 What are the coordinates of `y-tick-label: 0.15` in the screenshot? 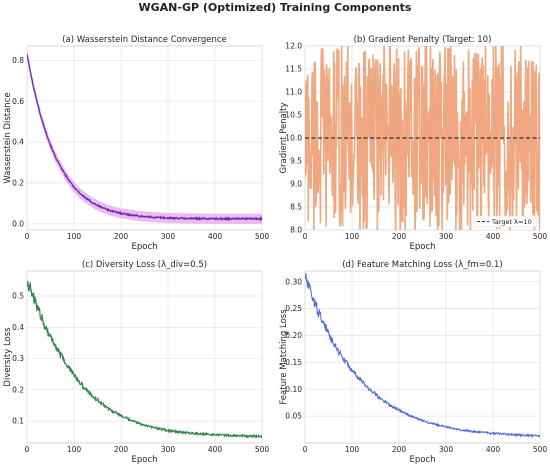 It's located at (293, 362).